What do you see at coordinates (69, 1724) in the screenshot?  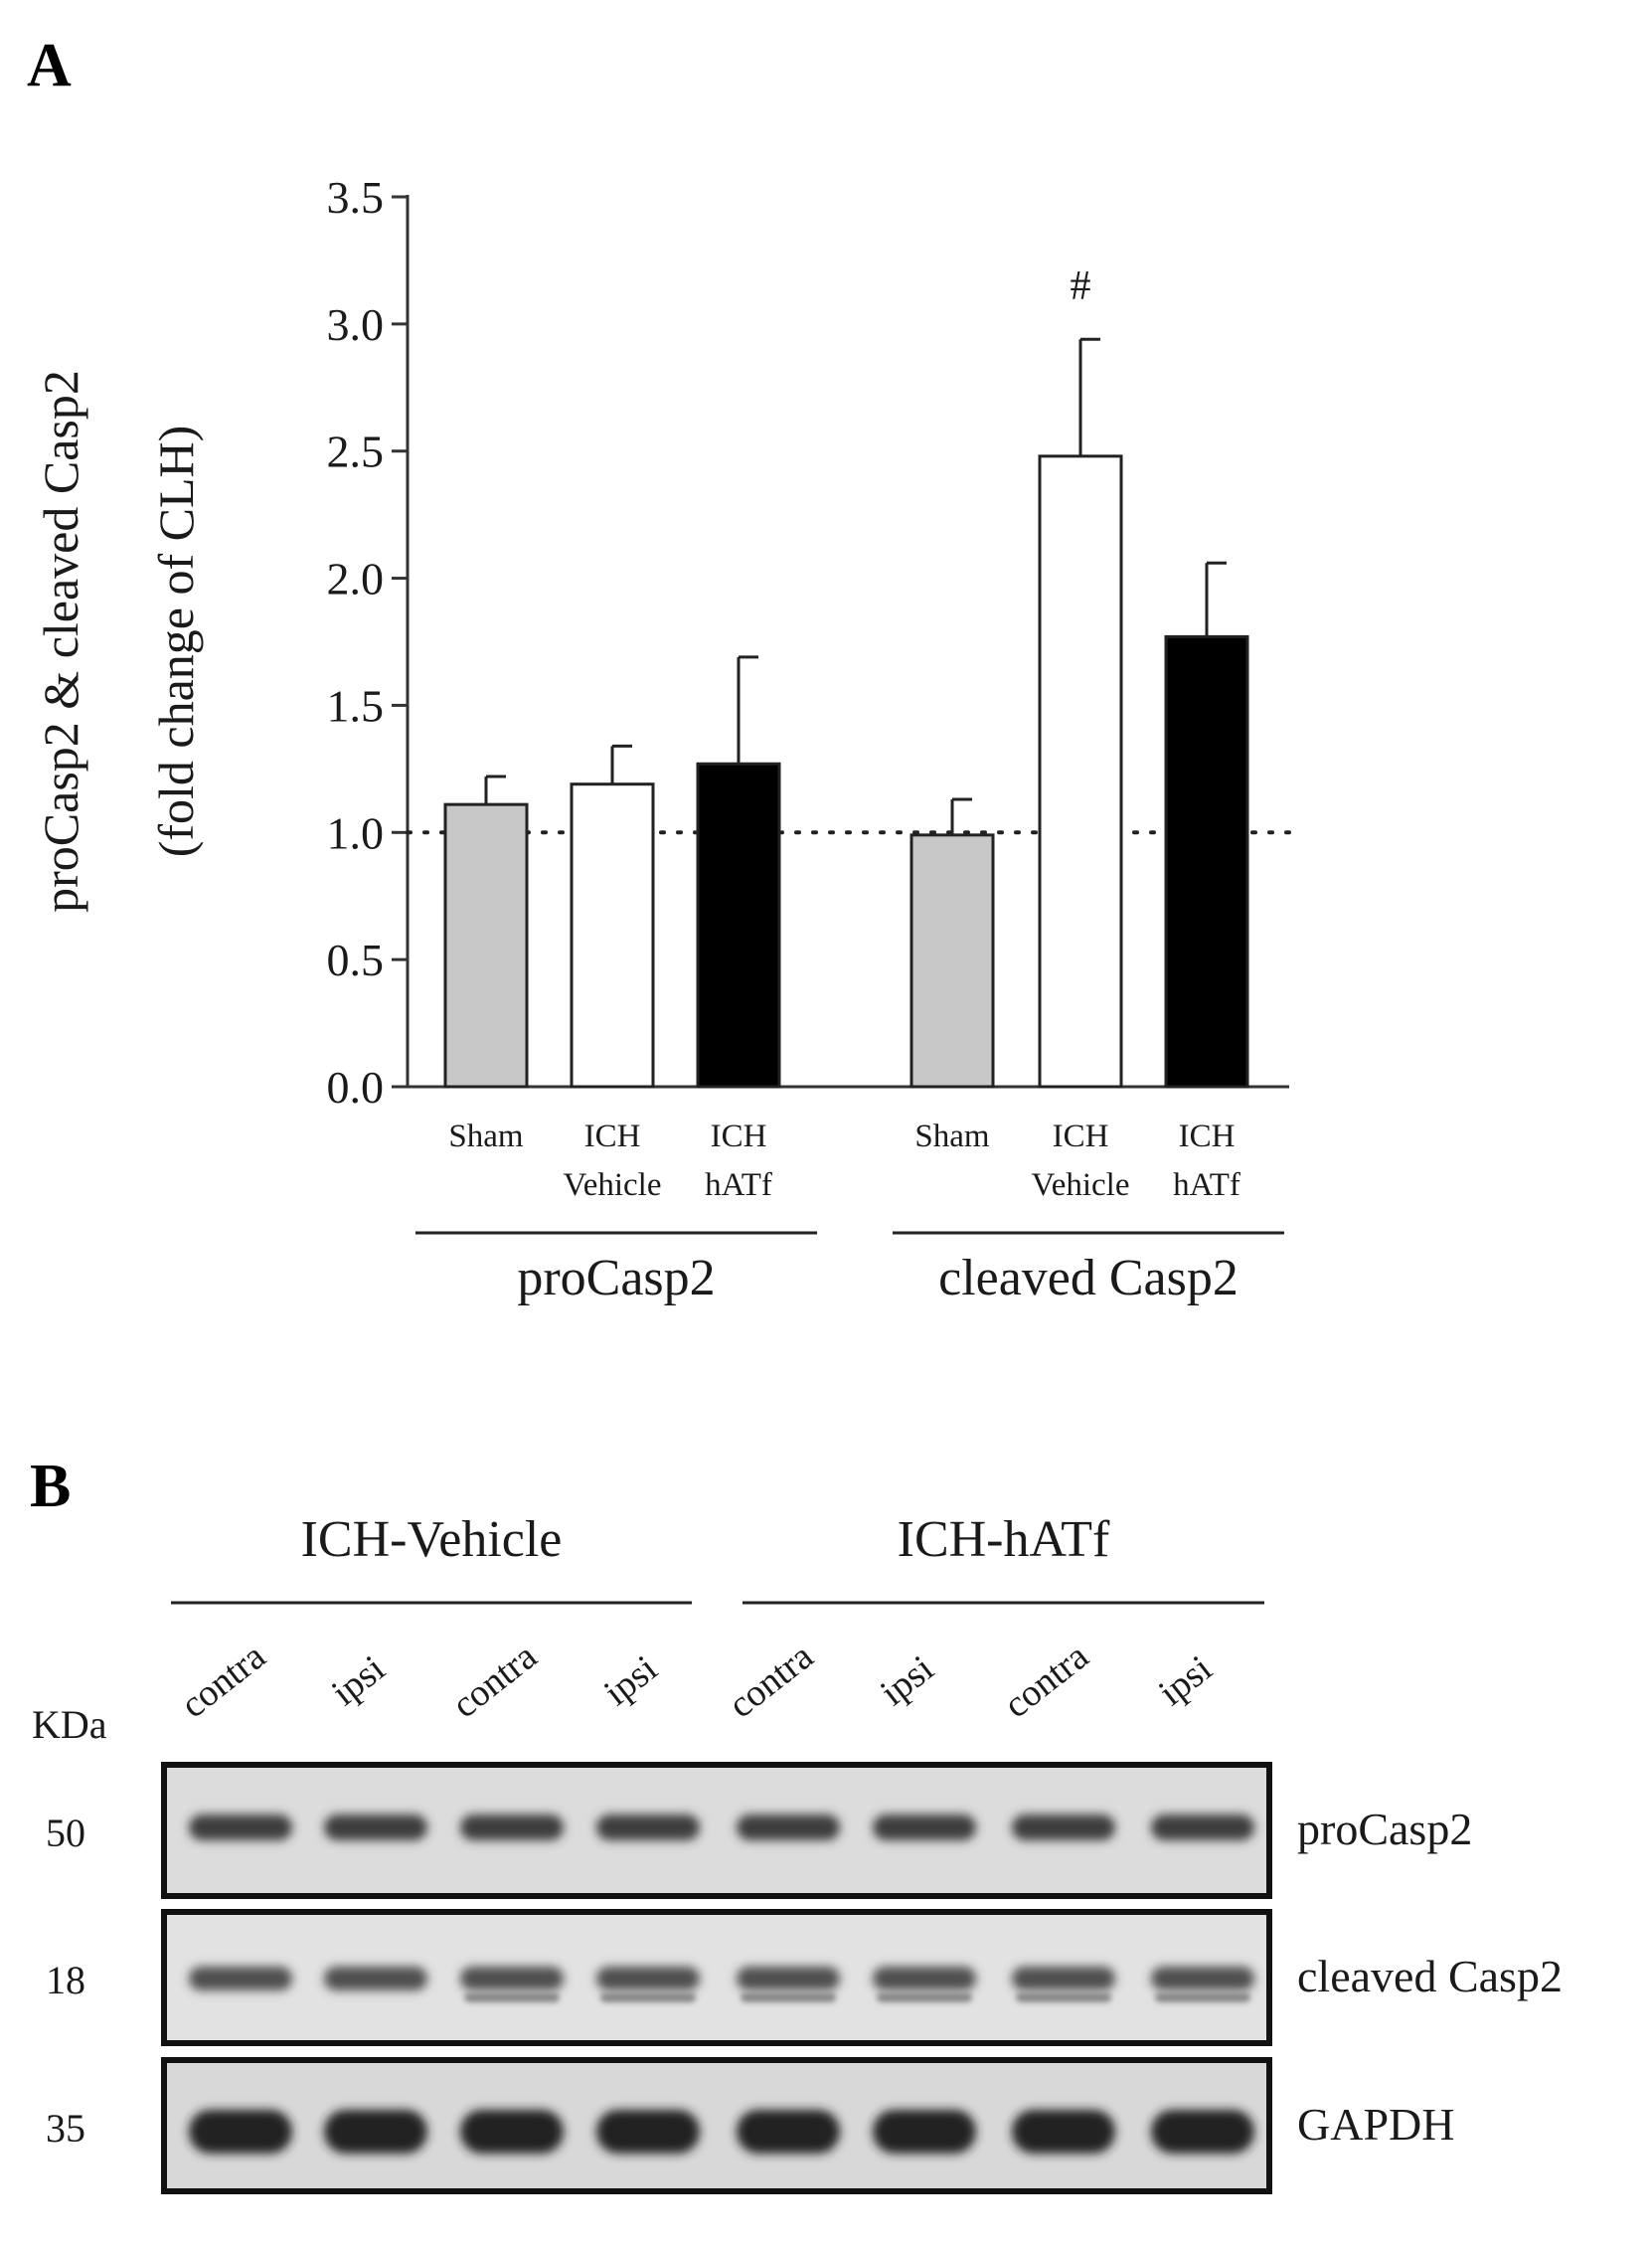 I see `kda-header: KDa` at bounding box center [69, 1724].